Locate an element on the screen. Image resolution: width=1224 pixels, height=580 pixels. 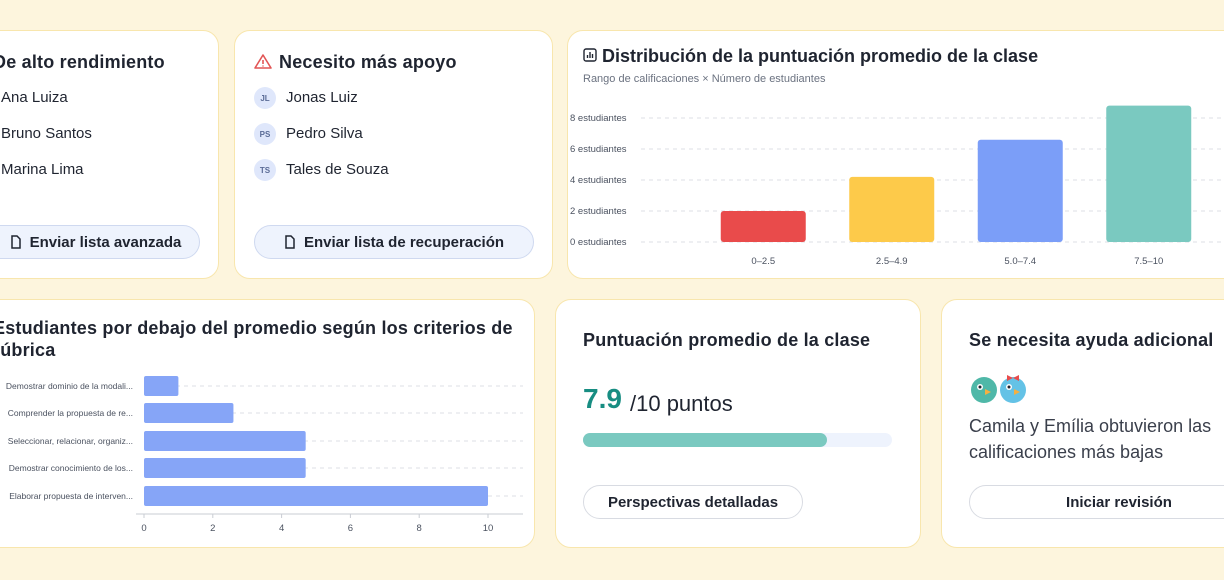
x-tick-label: 8 is located at coordinates (419, 528).